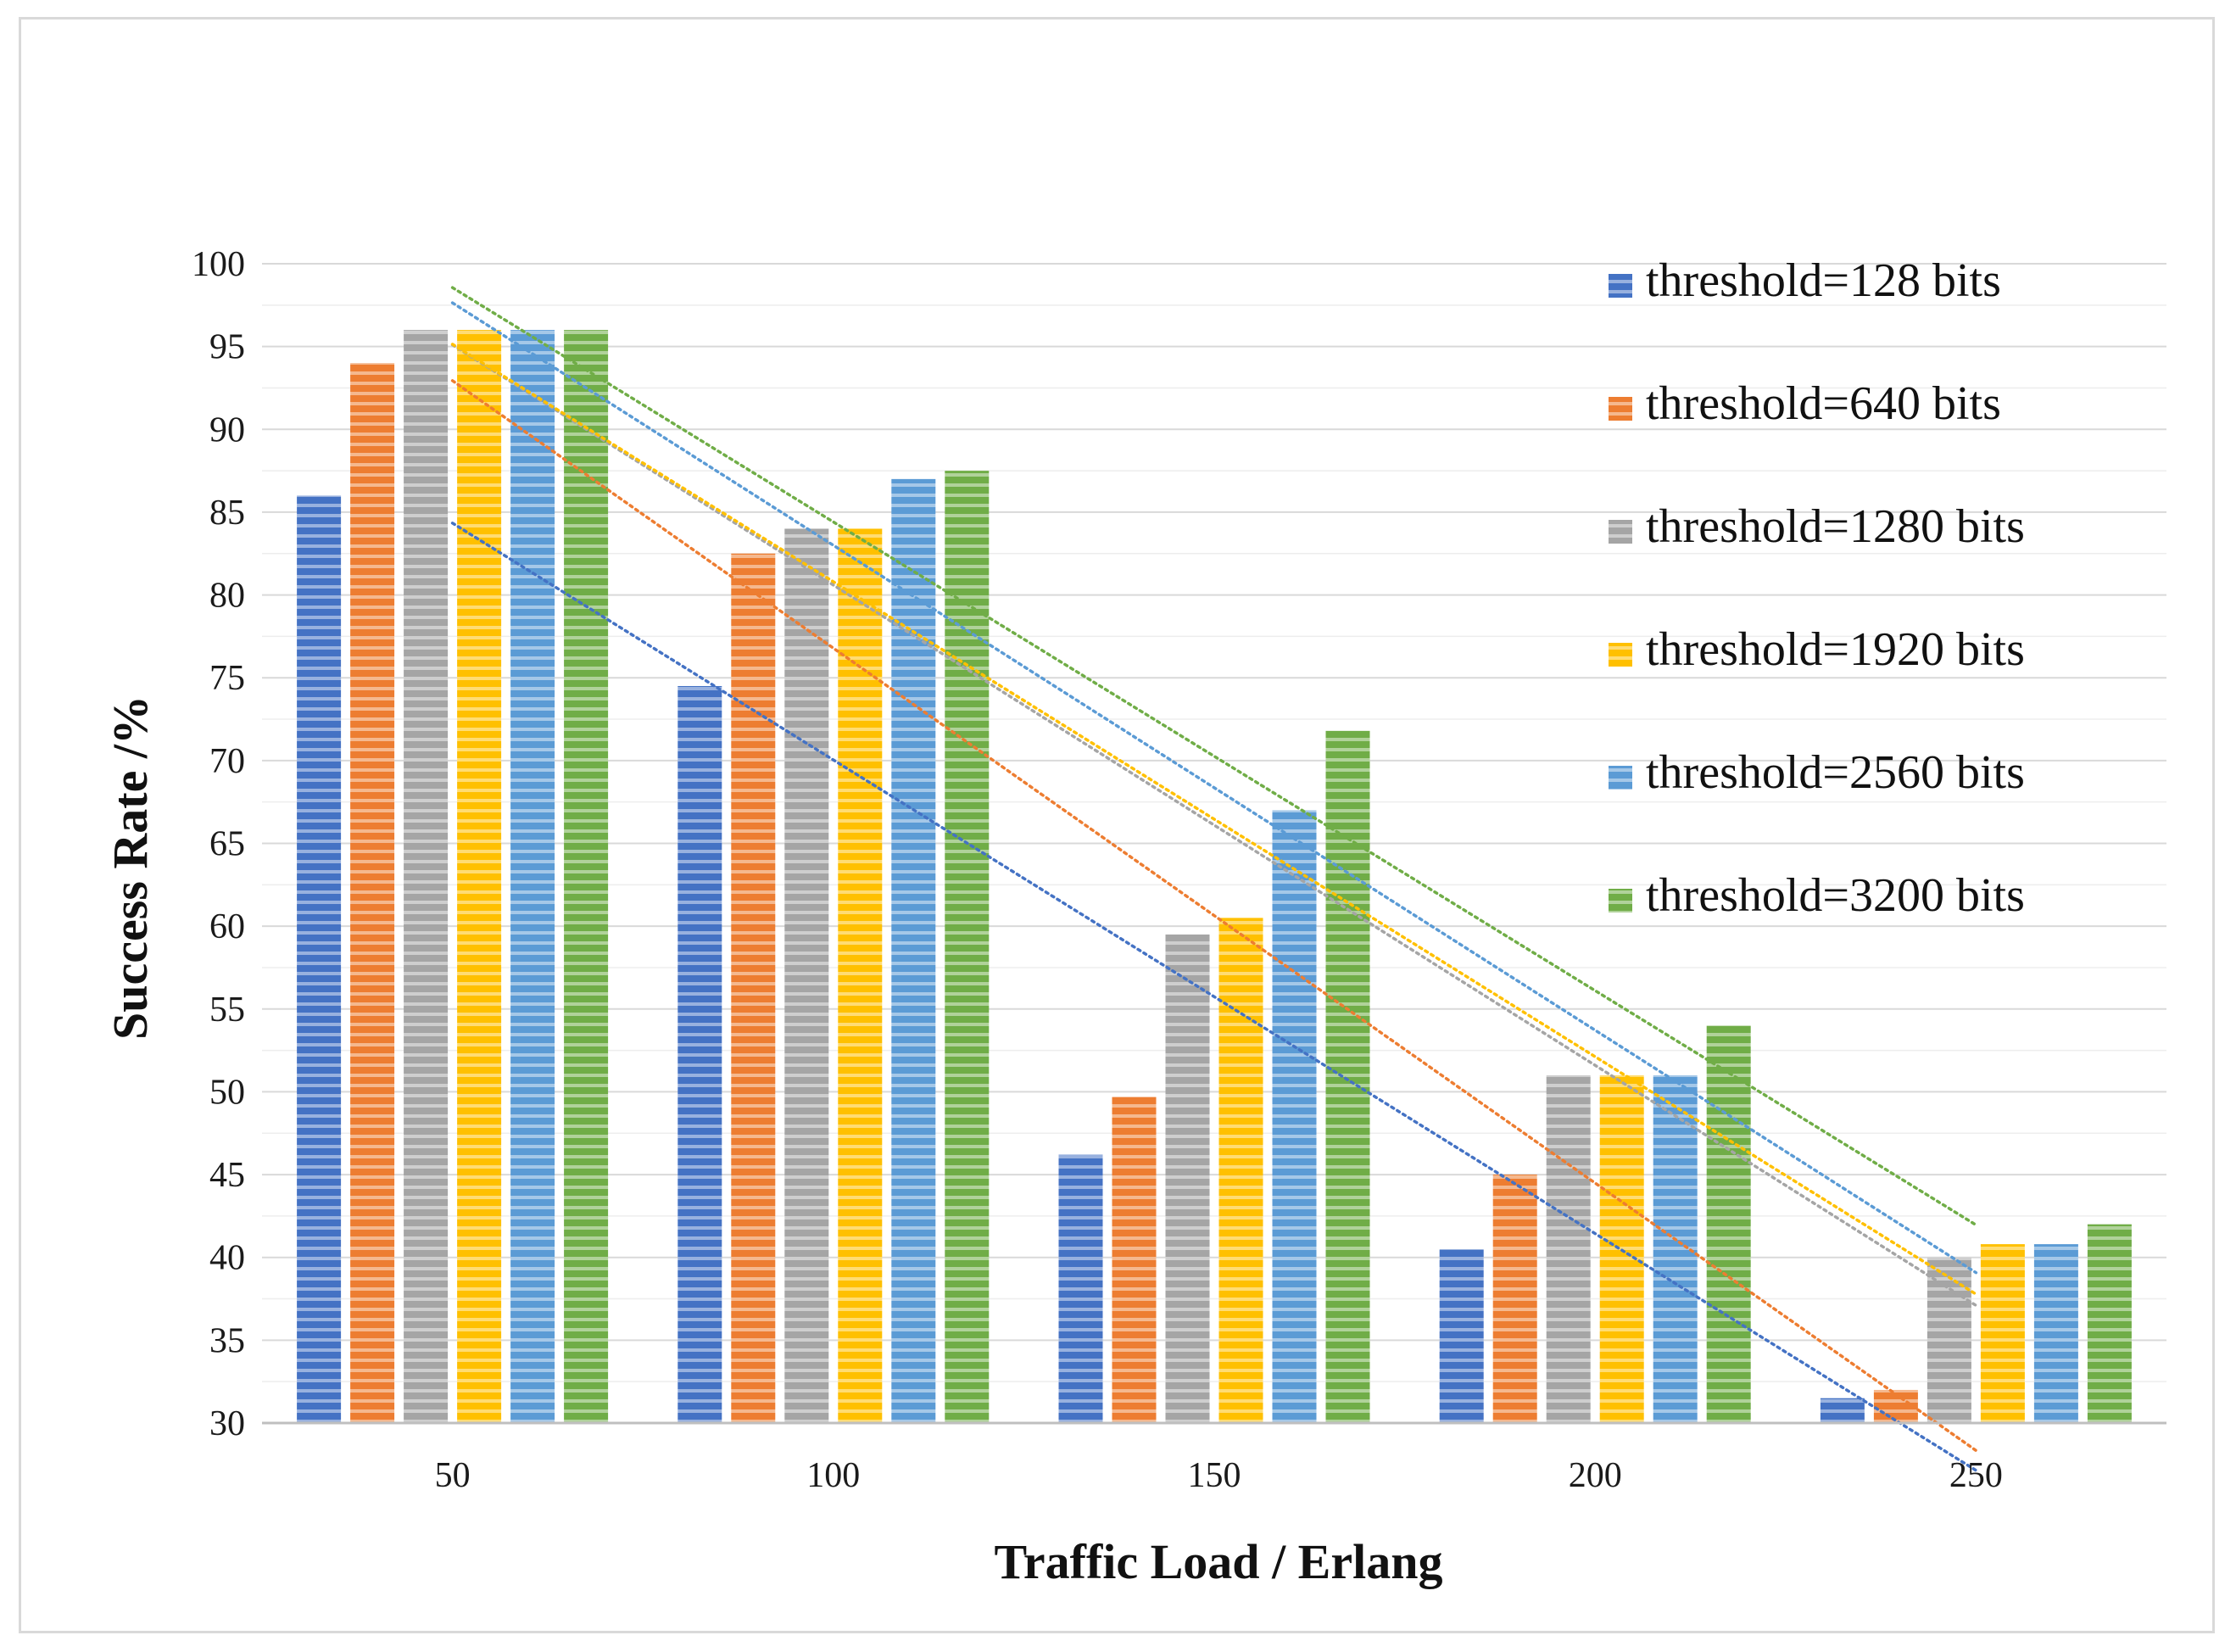 The height and width of the screenshot is (1652, 2236). Describe the element at coordinates (1835, 526) in the screenshot. I see `legend-label: threshold=1280 bits` at that location.